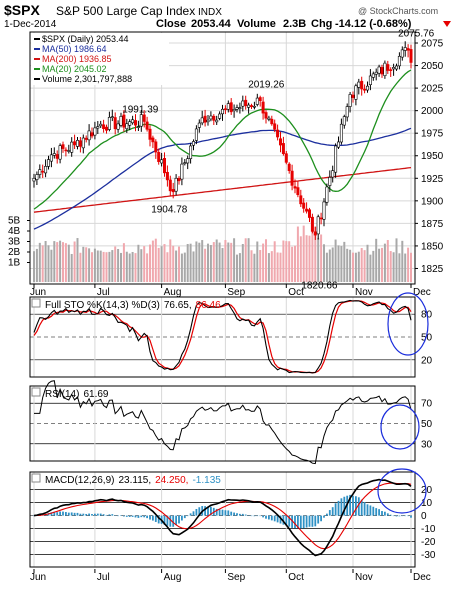 The width and height of the screenshot is (464, 591). Describe the element at coordinates (222, 423) in the screenshot. I see `rsi-grid` at that location.